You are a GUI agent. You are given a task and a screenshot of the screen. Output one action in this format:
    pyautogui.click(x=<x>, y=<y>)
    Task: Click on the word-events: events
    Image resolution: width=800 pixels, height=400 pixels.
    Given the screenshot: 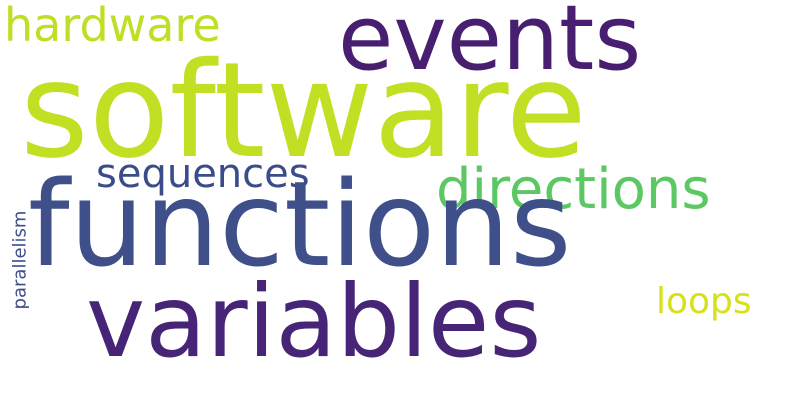 What is the action you would take?
    pyautogui.click(x=490, y=45)
    